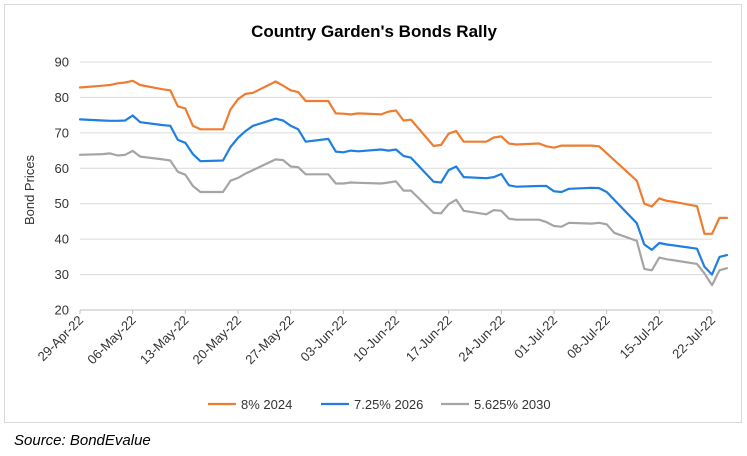 This screenshot has height=456, width=747. Describe the element at coordinates (641, 337) in the screenshot. I see `x-tick-label: 15-Jul-22` at that location.